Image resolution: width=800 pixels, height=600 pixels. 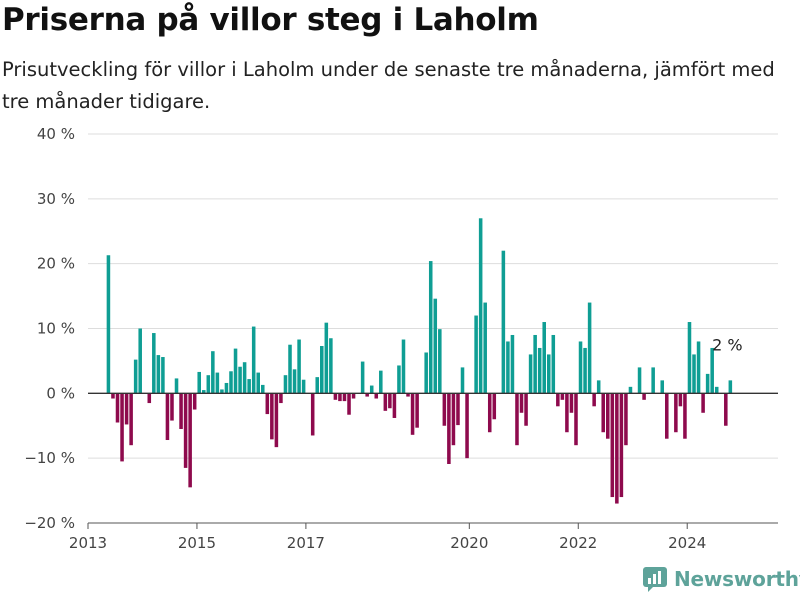 I want to click on x-tick-label: 2024, so click(x=687, y=543).